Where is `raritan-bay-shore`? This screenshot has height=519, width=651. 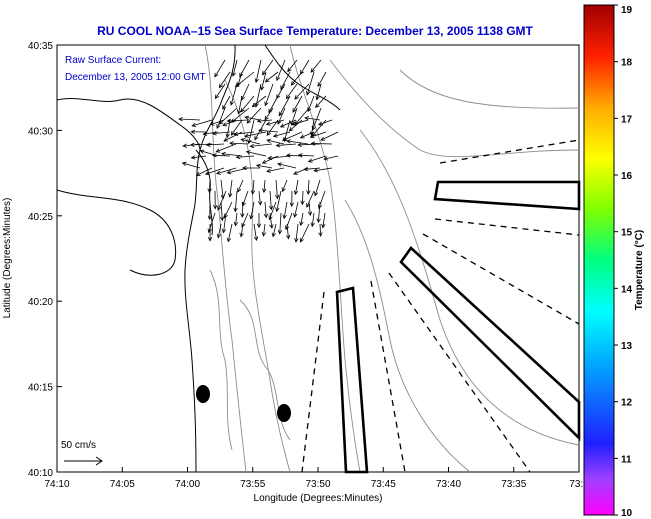
raritan-bay-shore is located at coordinates (116, 232).